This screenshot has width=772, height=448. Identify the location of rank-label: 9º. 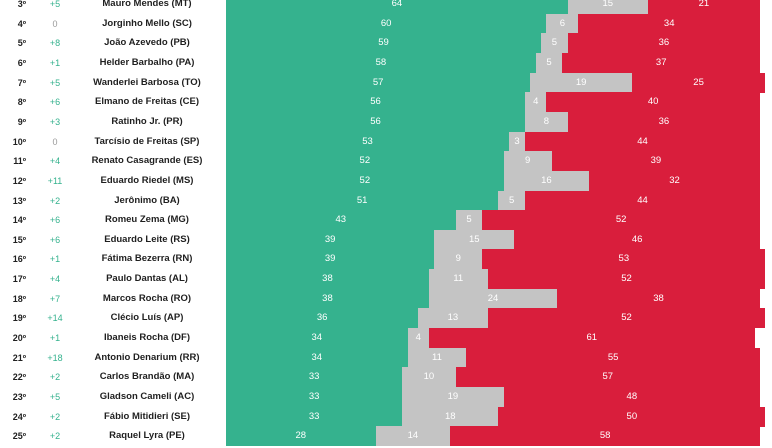
(21, 121).